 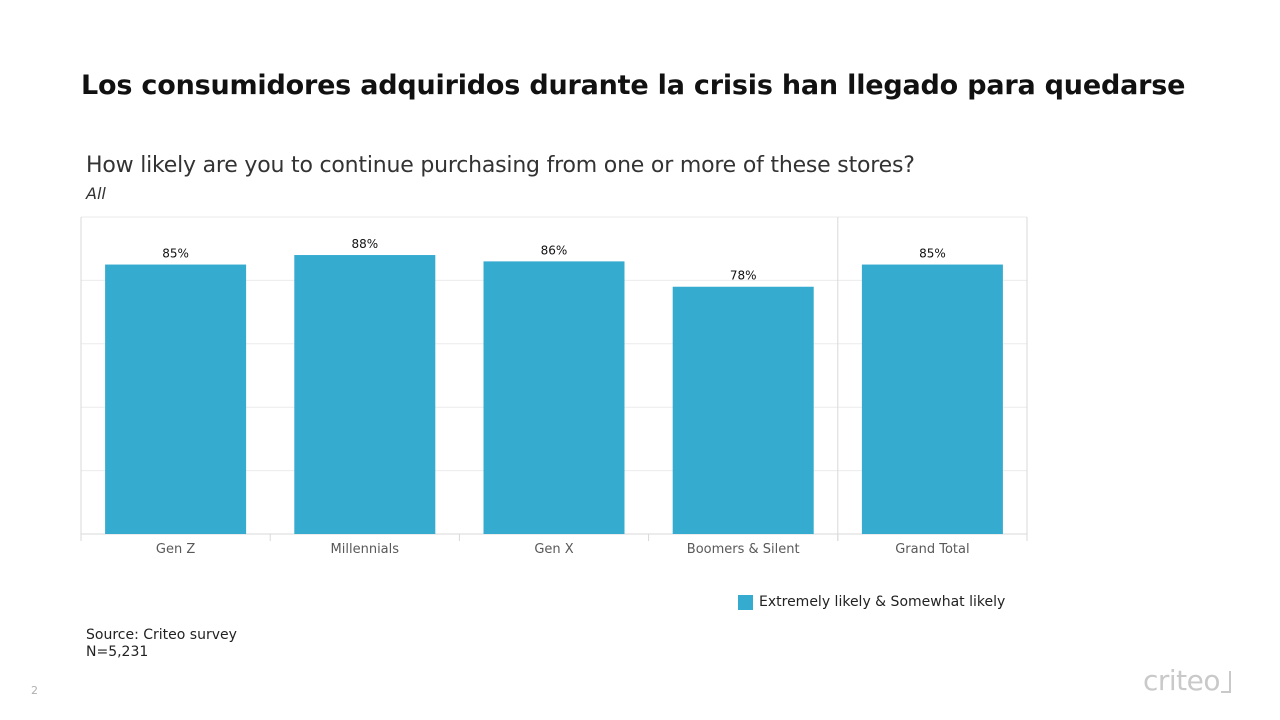 What do you see at coordinates (176, 399) in the screenshot?
I see `bar-gen-z` at bounding box center [176, 399].